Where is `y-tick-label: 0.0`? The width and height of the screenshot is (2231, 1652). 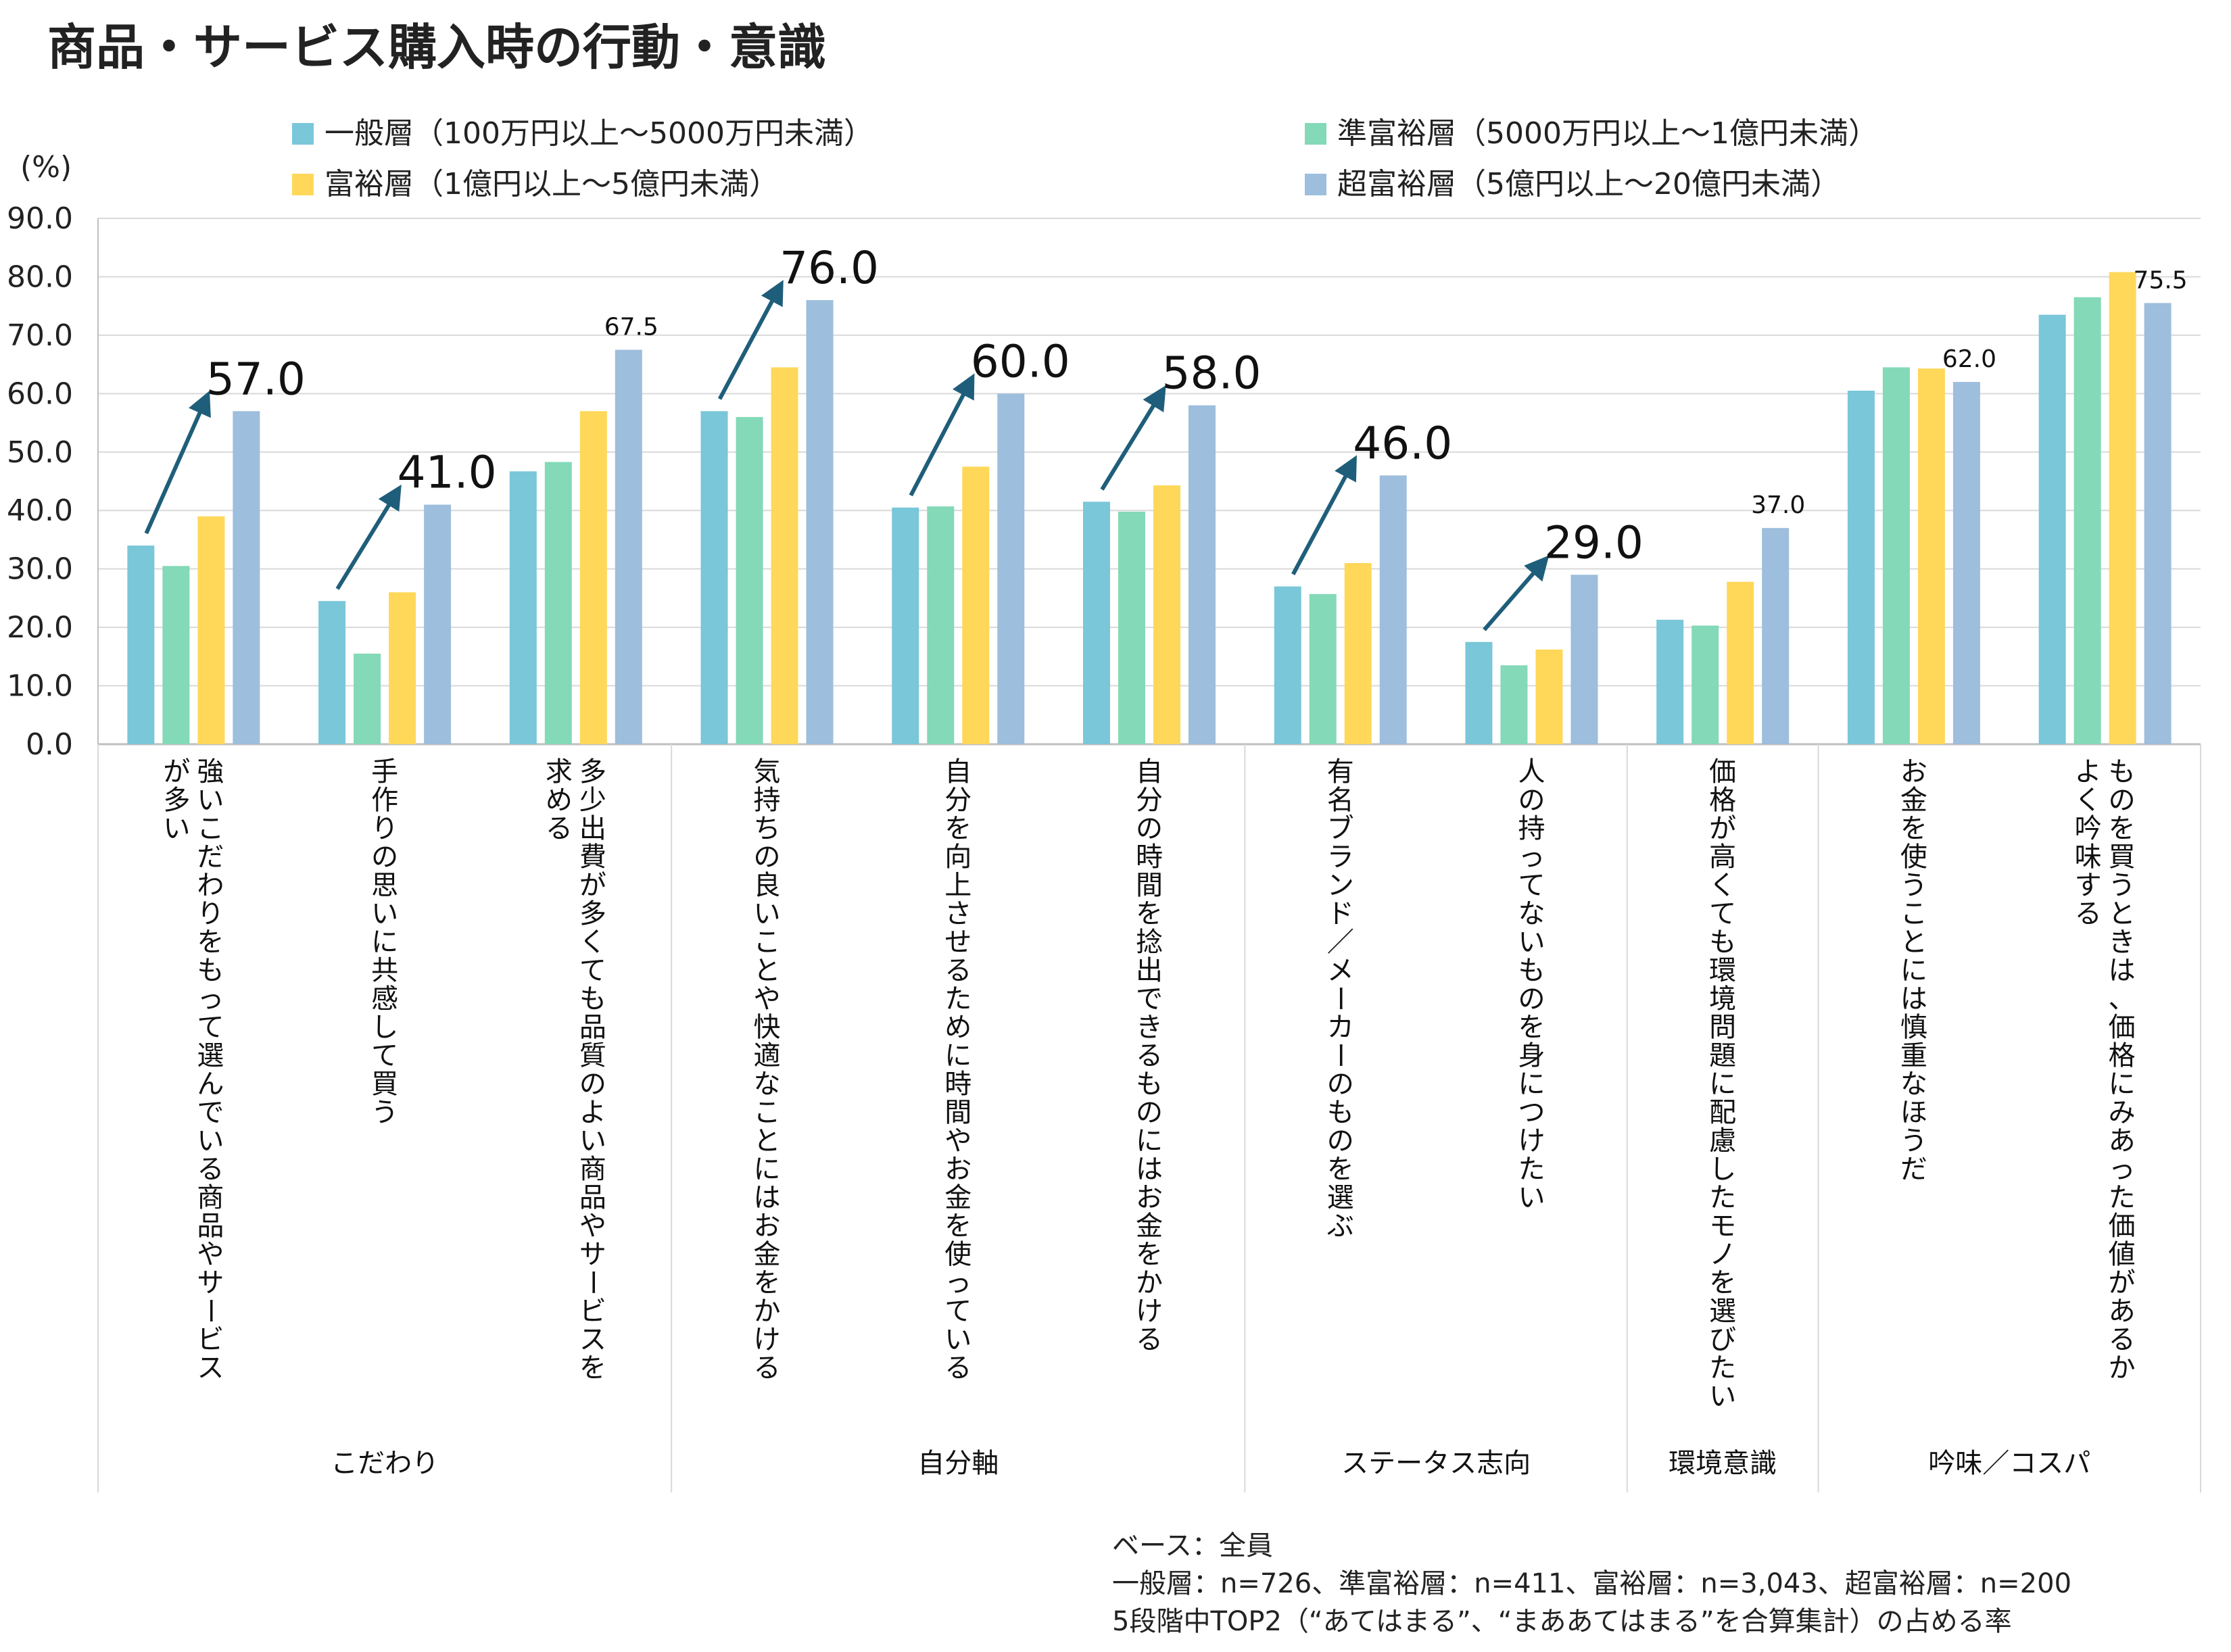
y-tick-label: 0.0 is located at coordinates (49, 744).